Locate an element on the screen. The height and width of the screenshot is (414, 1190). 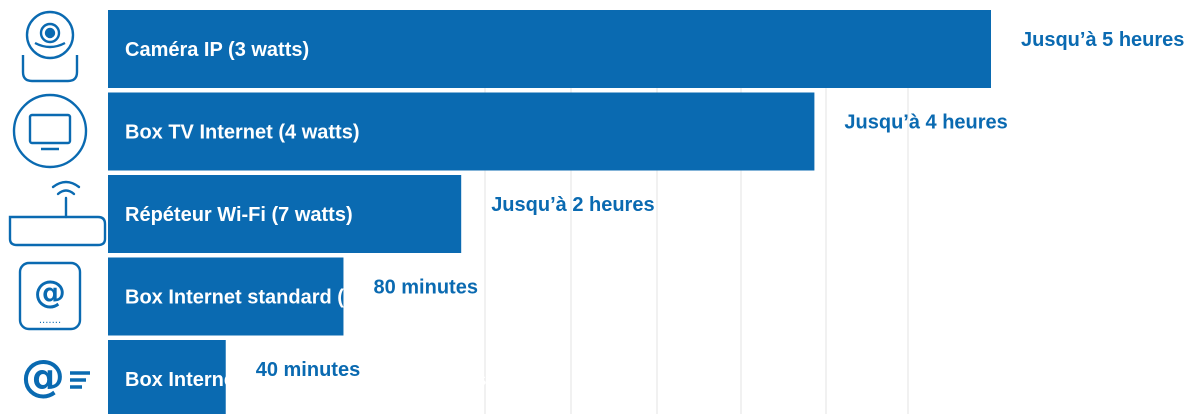
value-label: 40 minutes is located at coordinates (308, 370).